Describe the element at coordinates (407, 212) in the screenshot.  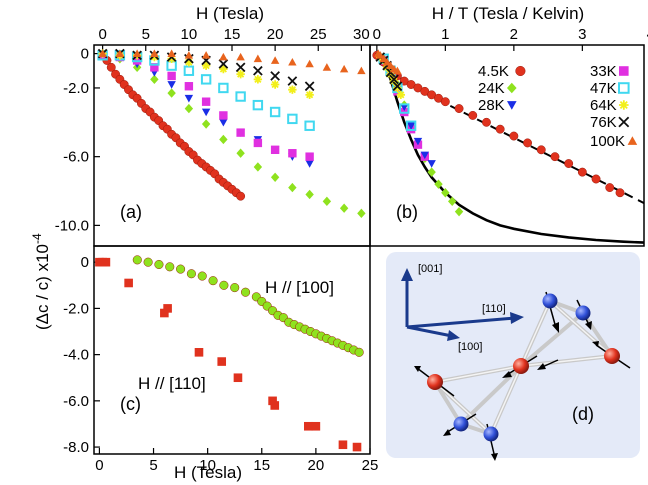
I see `panel-b-label: (b)` at that location.